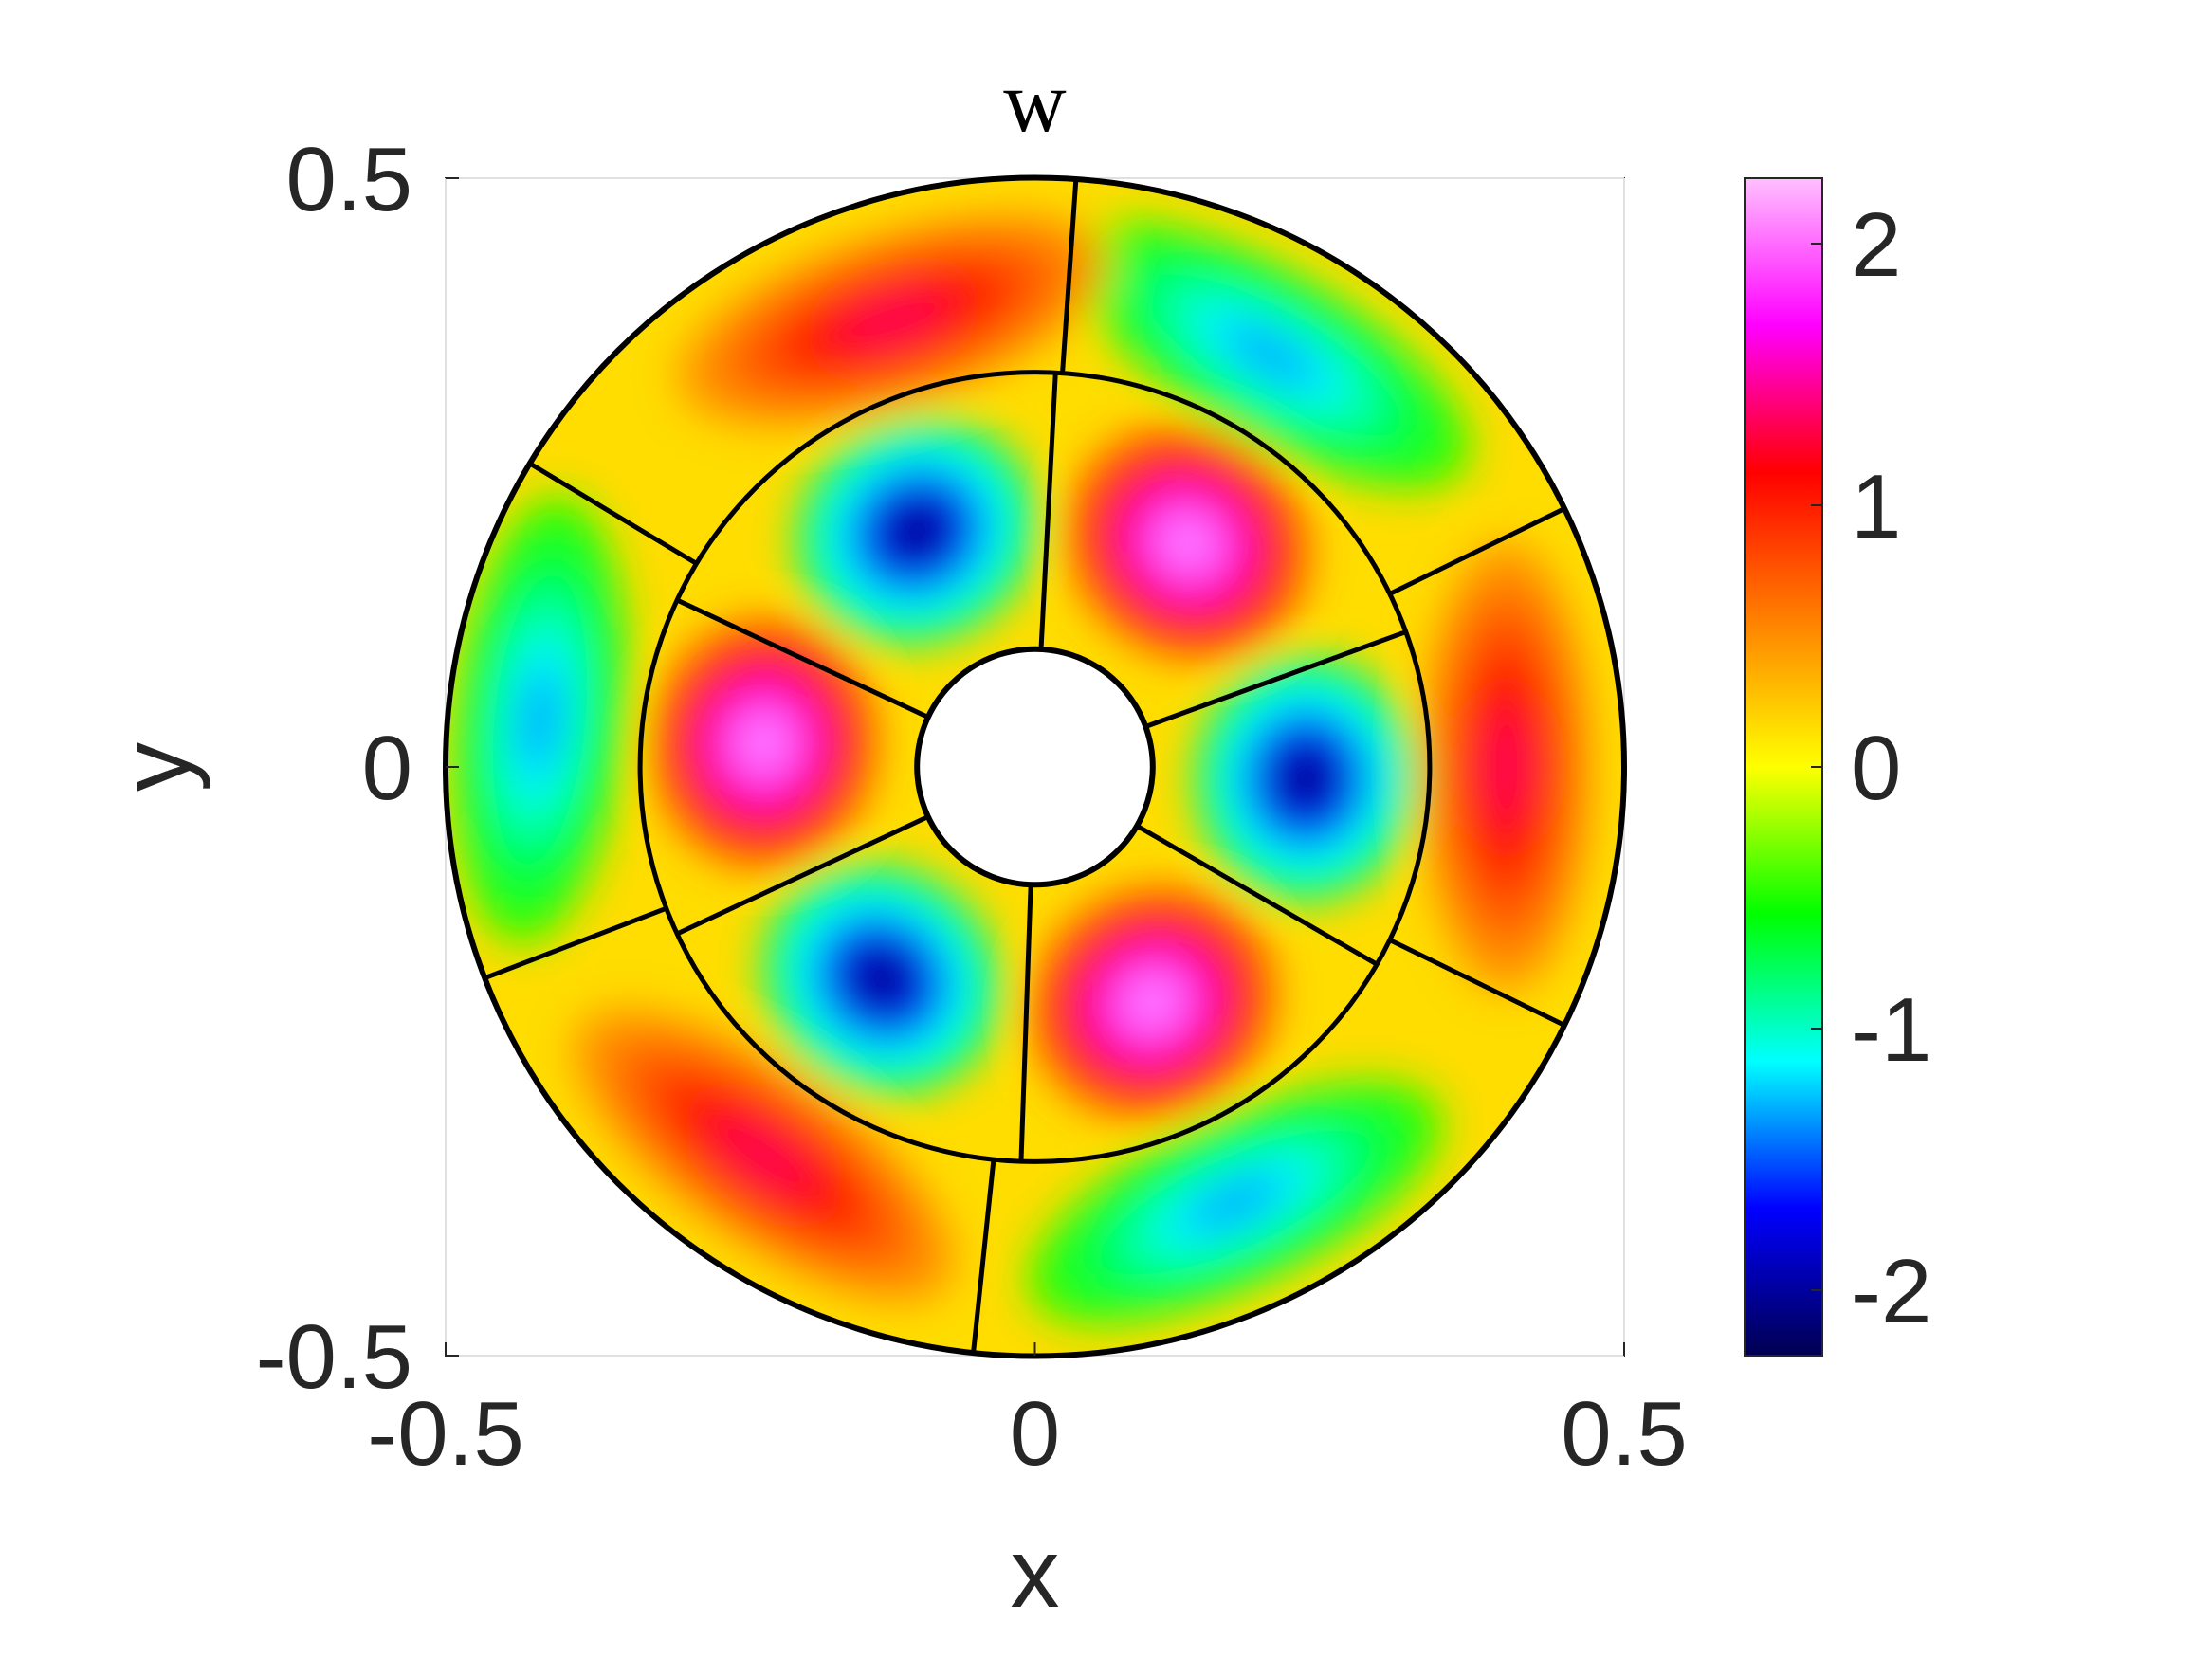 The height and width of the screenshot is (1659, 2212). I want to click on inner-boundary, so click(1035, 767).